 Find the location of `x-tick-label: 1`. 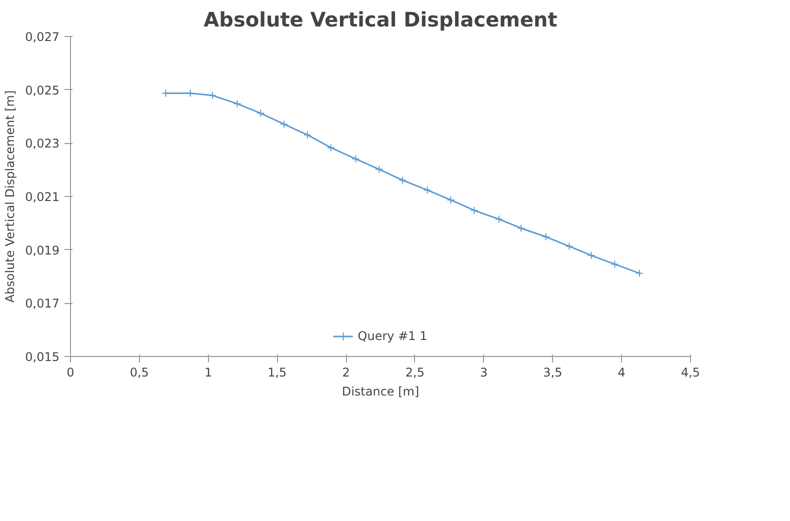

x-tick-label: 1 is located at coordinates (208, 373).